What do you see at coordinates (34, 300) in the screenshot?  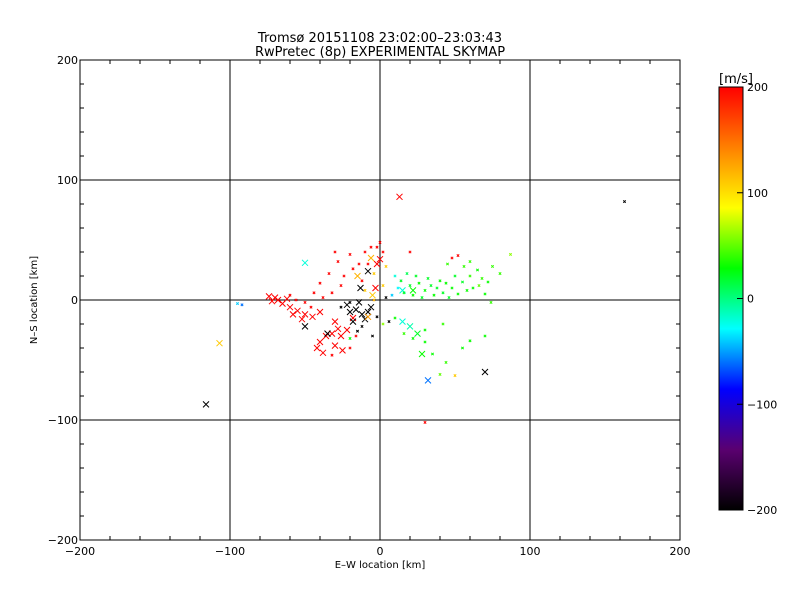 I see `y-axis-label: N–S location [km]` at bounding box center [34, 300].